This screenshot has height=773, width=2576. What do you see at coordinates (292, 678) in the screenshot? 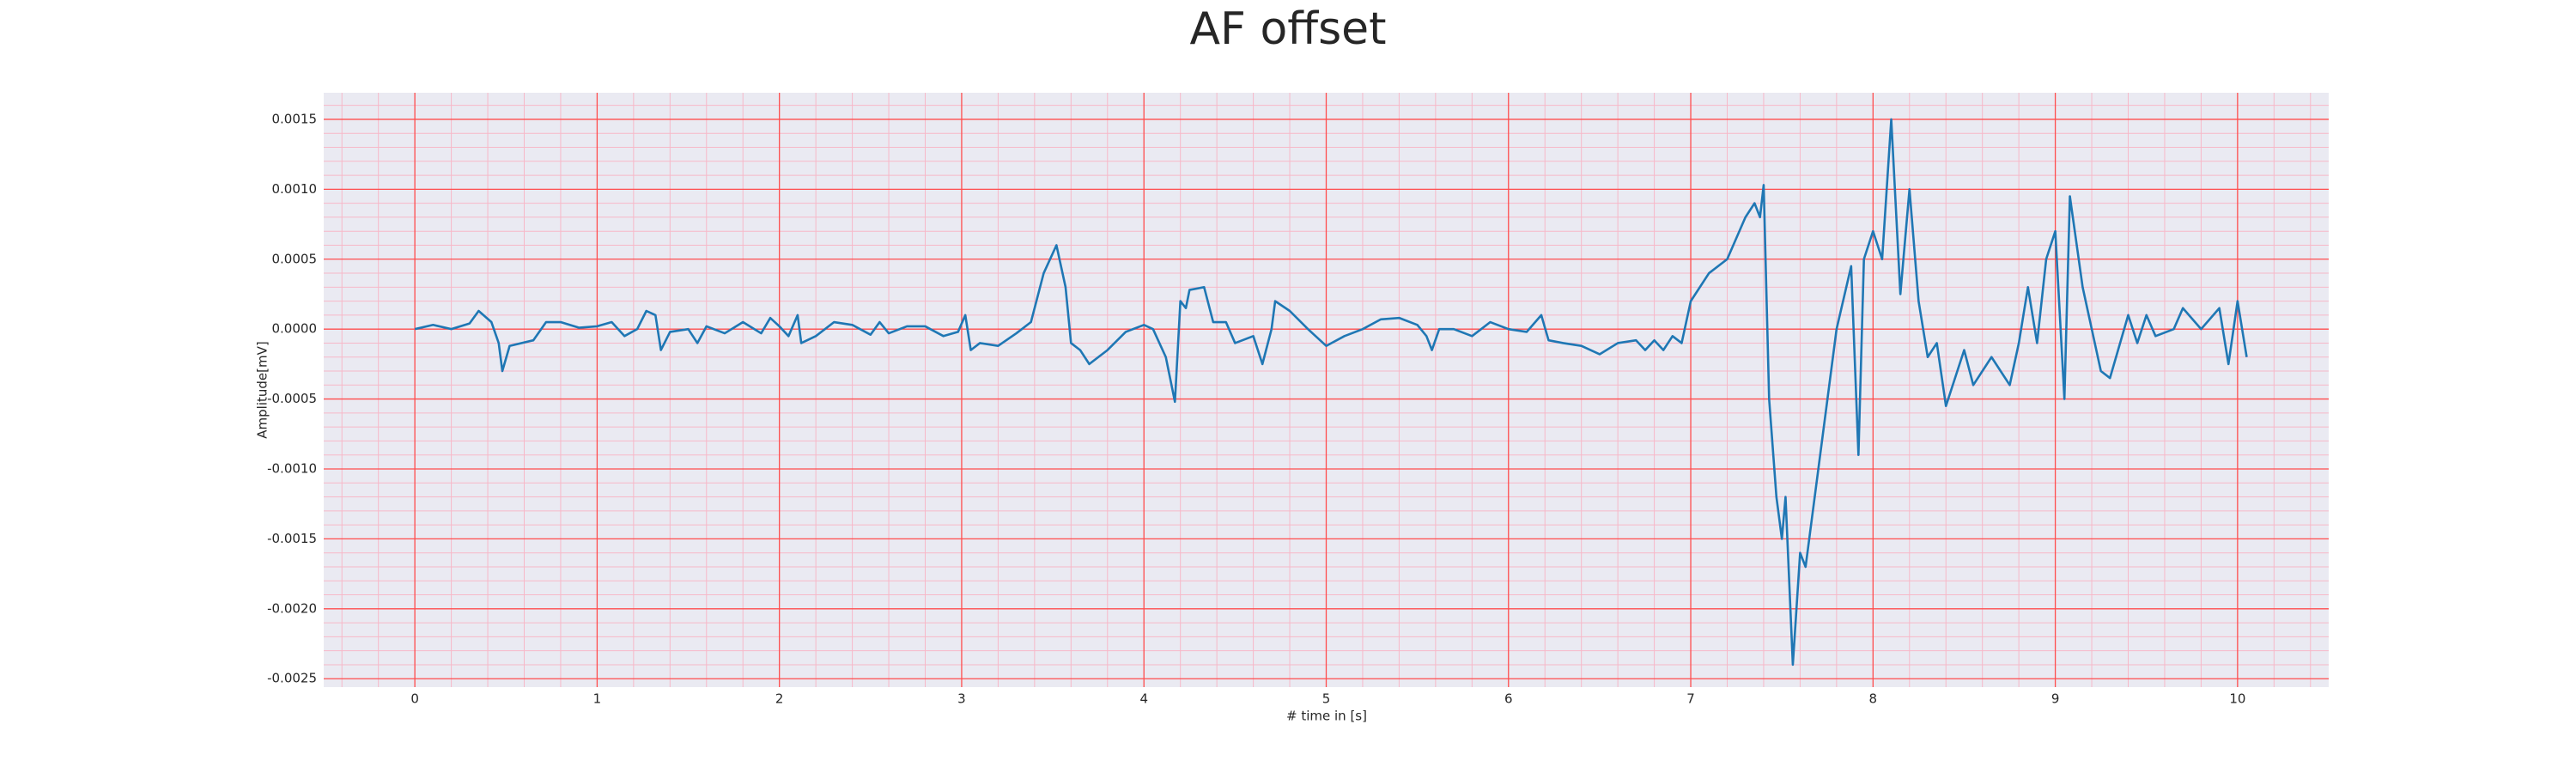
I see `y-tick-label: -0.0025` at bounding box center [292, 678].